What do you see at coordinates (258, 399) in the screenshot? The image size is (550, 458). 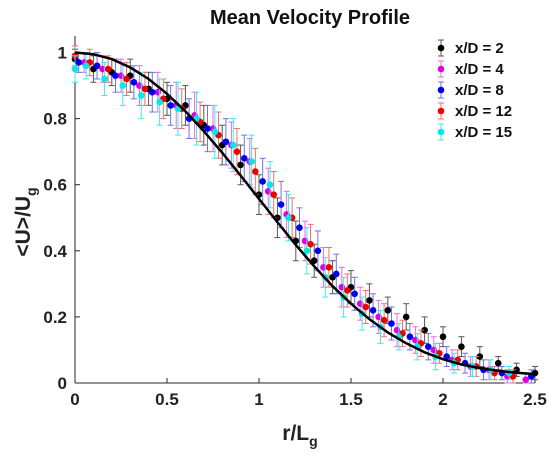 I see `x-tick-label: 1` at bounding box center [258, 399].